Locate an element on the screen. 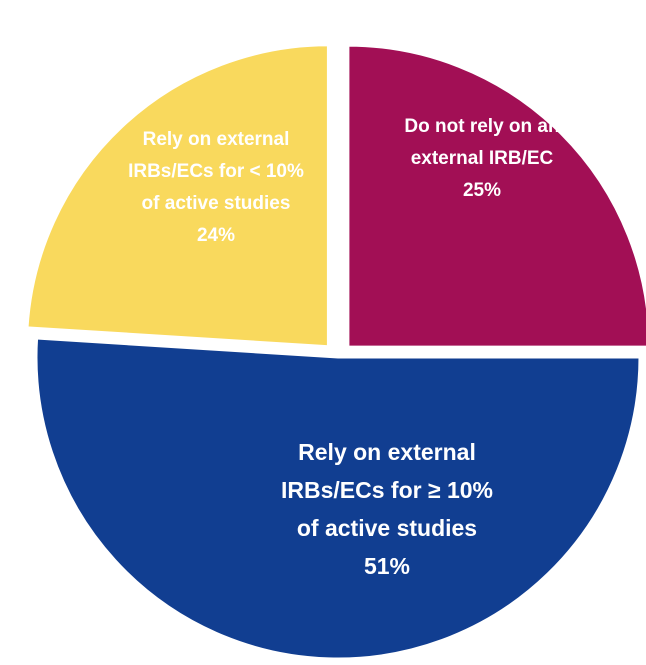 Image resolution: width=646 pixels, height=665 pixels. slice-label-line: external IRB/EC is located at coordinates (482, 158).